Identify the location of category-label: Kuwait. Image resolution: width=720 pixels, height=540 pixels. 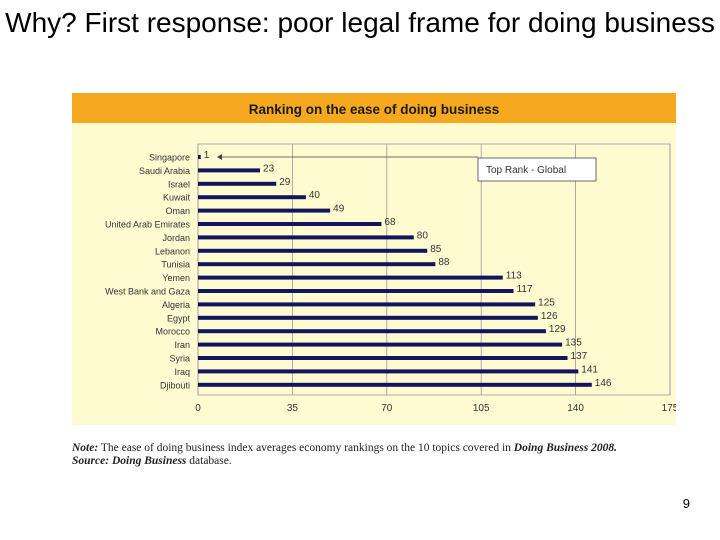
(177, 198).